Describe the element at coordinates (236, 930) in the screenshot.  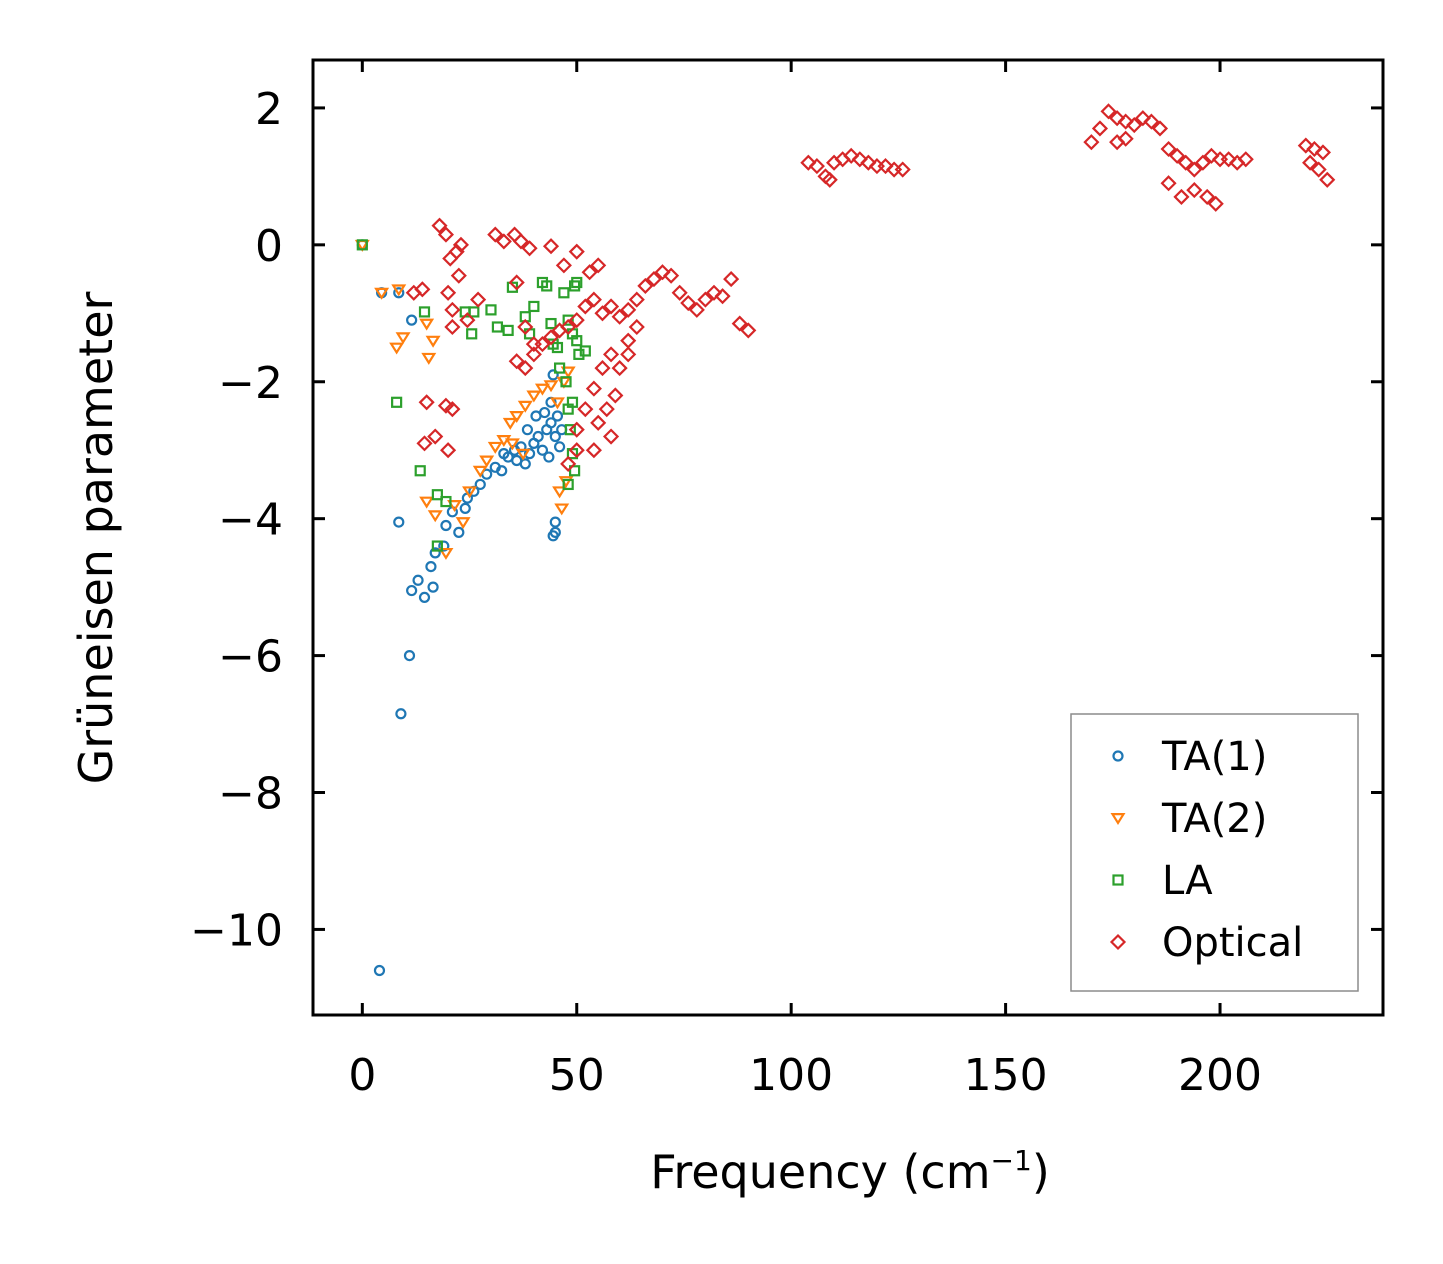
I see `y-tick-label: −10` at that location.